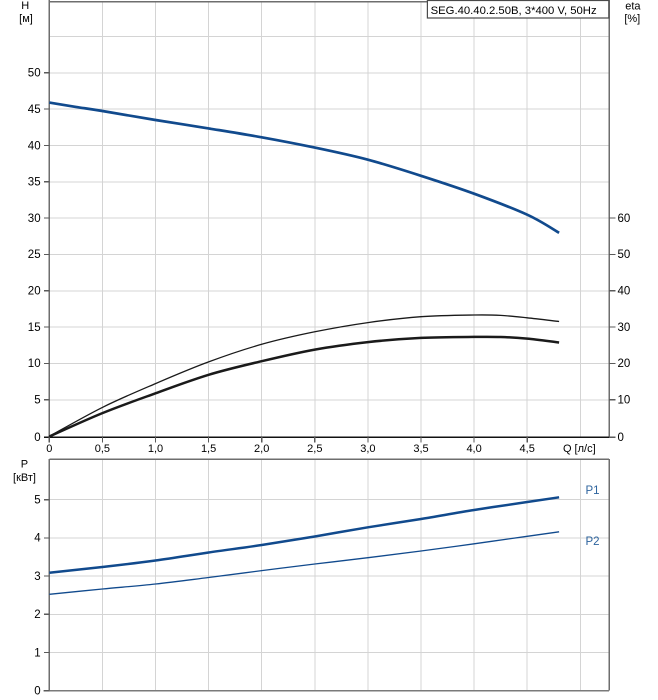 The width and height of the screenshot is (658, 700). I want to click on svg-text: 60, so click(624, 219).